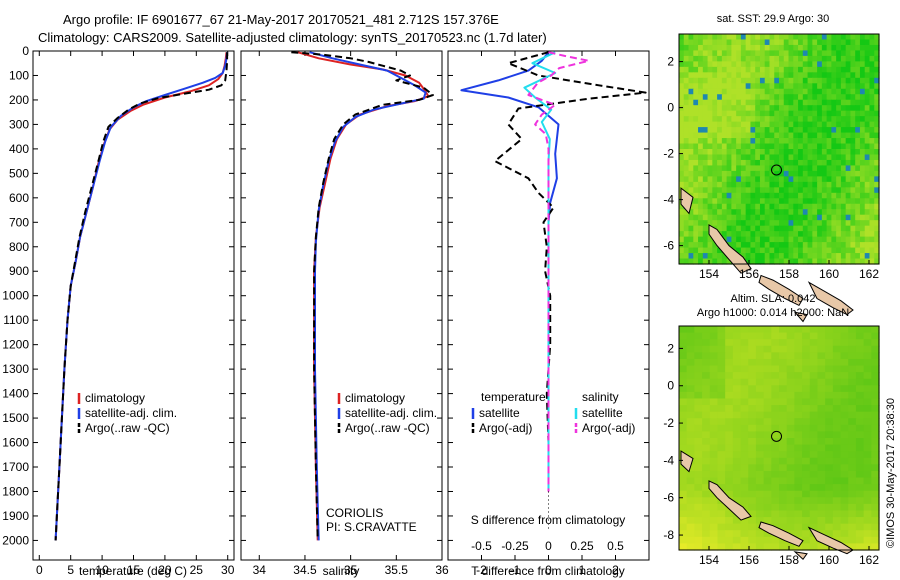 This screenshot has width=900, height=580. What do you see at coordinates (15, 369) in the screenshot?
I see `ytick-label: 1300` at bounding box center [15, 369].